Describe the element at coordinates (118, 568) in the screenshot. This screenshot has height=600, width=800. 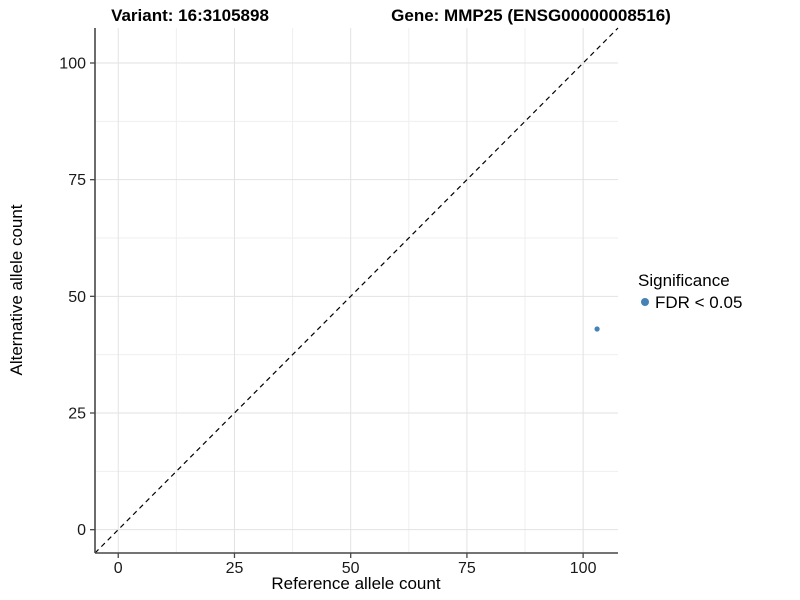
I see `x-tick-label: 0` at that location.